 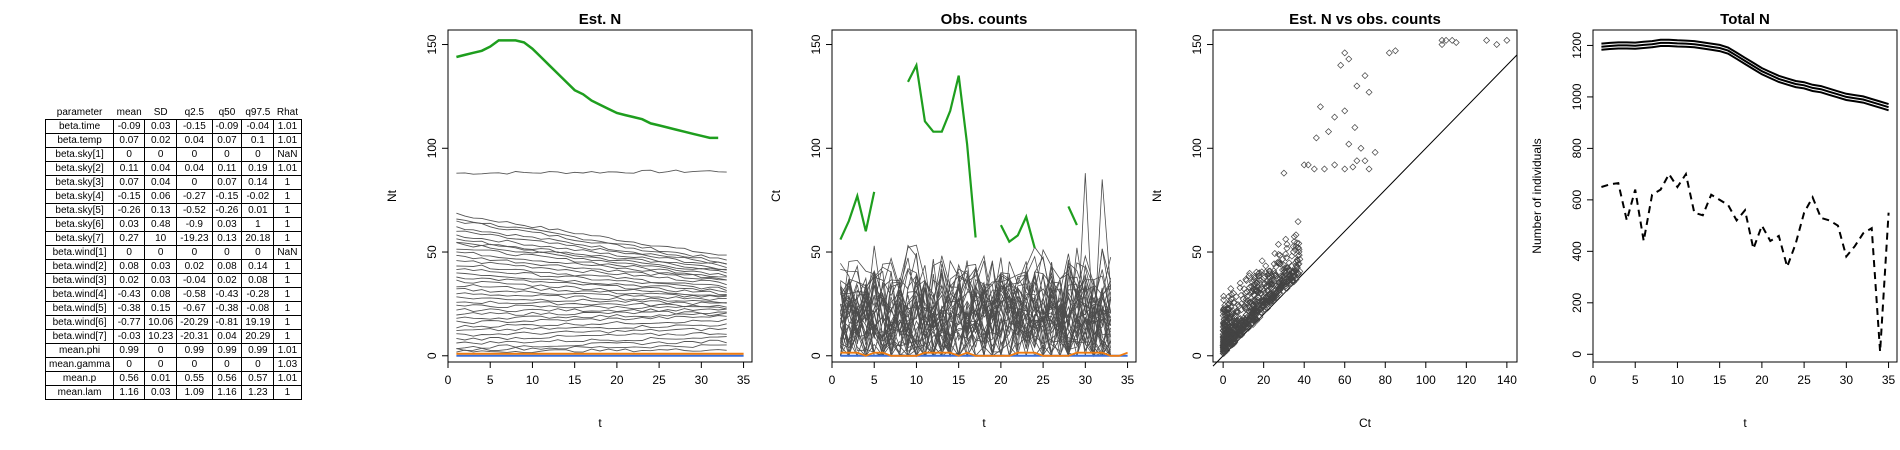 What do you see at coordinates (816, 148) in the screenshot?
I see `y-tick-label: 100` at bounding box center [816, 148].